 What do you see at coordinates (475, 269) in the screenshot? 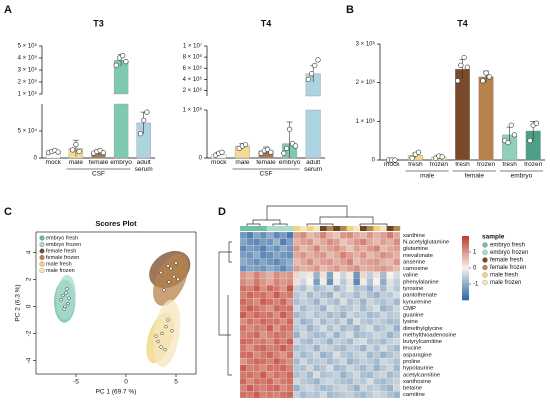
I see `colorbar-label: 0` at bounding box center [475, 269].